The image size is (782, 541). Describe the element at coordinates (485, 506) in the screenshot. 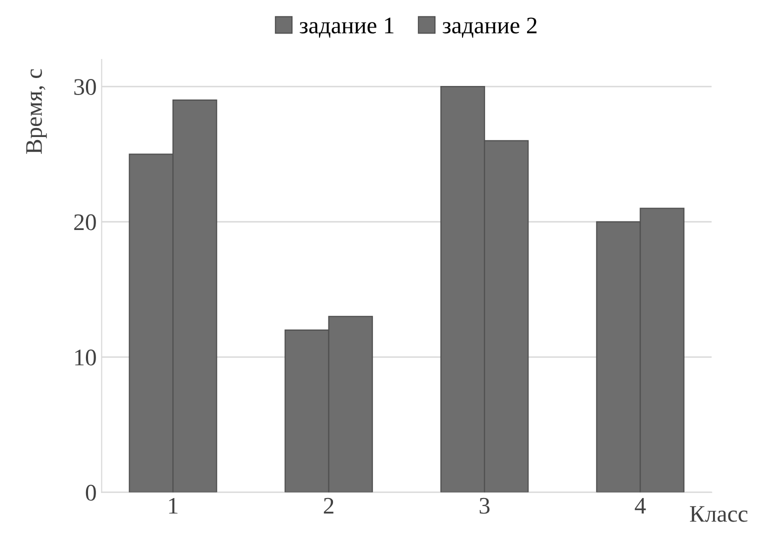

I see `x-tick-label: 3` at that location.